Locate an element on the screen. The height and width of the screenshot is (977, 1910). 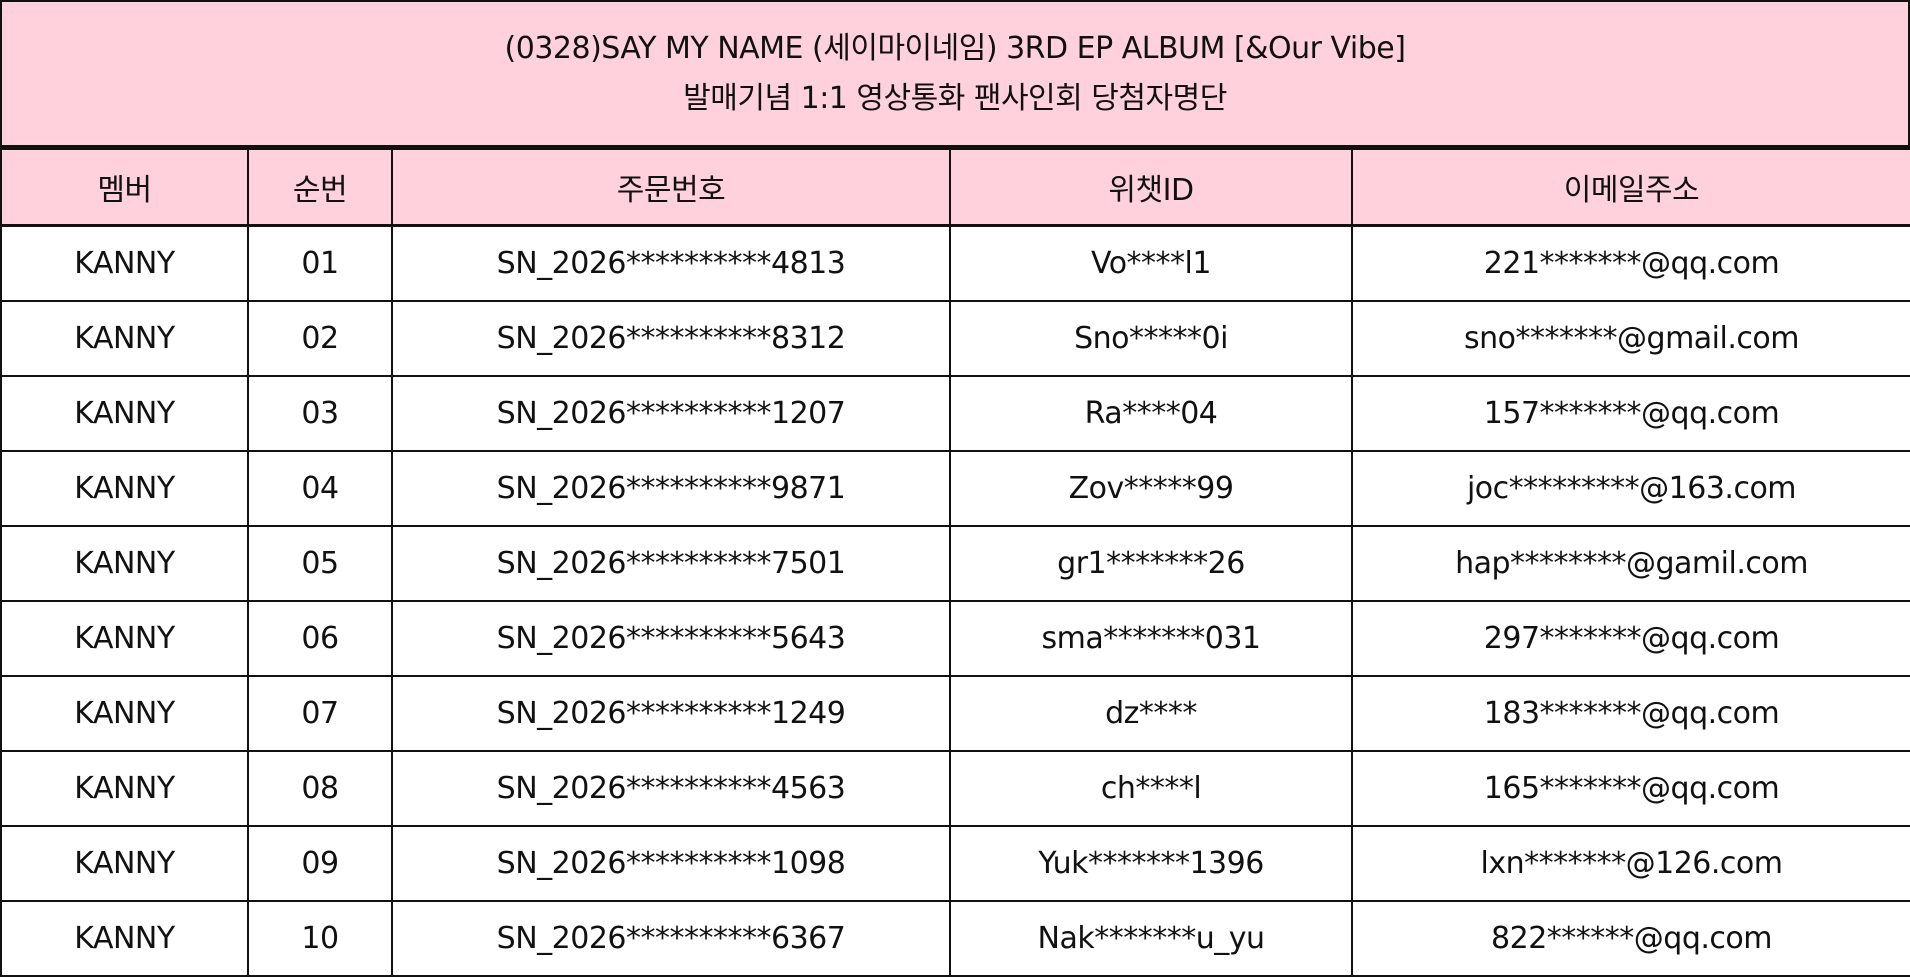
column-header-member: 멤버 is located at coordinates (124, 187).